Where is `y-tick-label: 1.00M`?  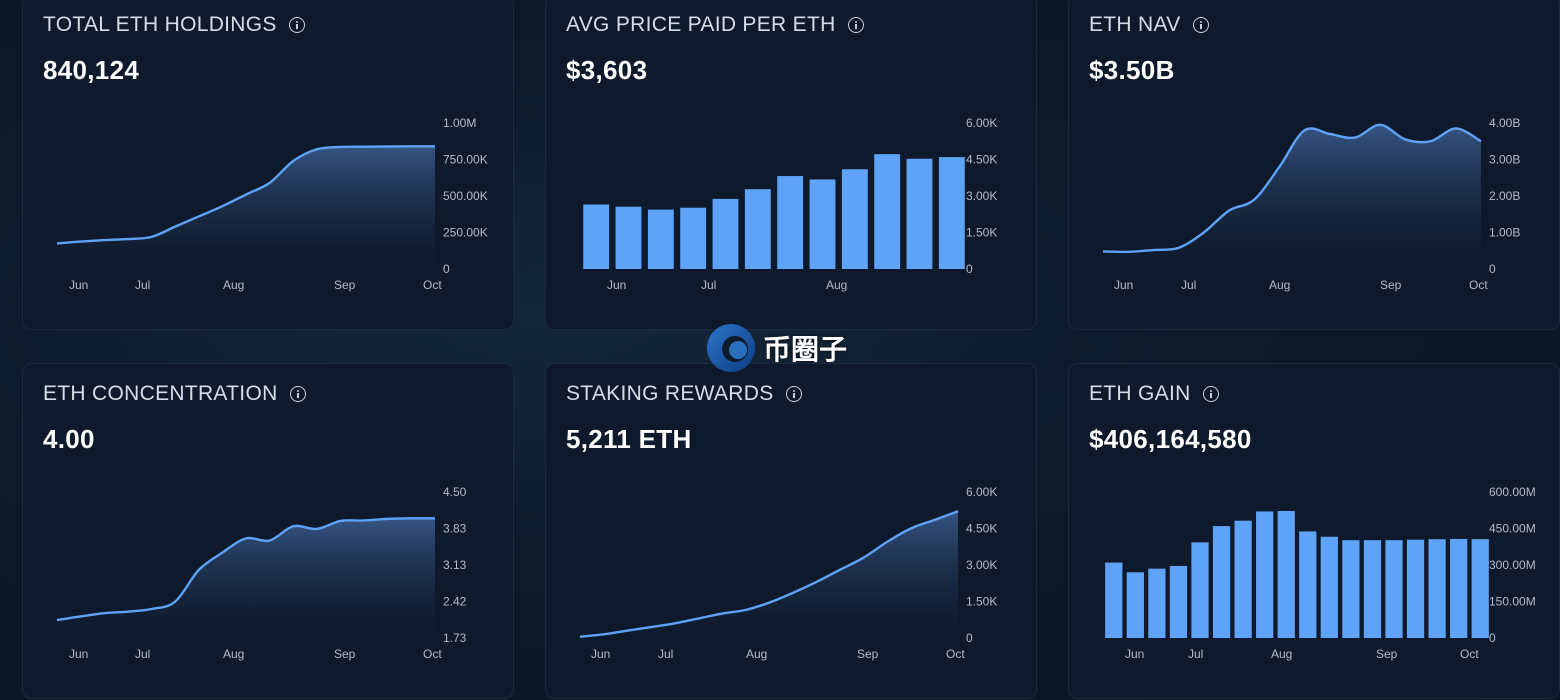
y-tick-label: 1.00M is located at coordinates (459, 123).